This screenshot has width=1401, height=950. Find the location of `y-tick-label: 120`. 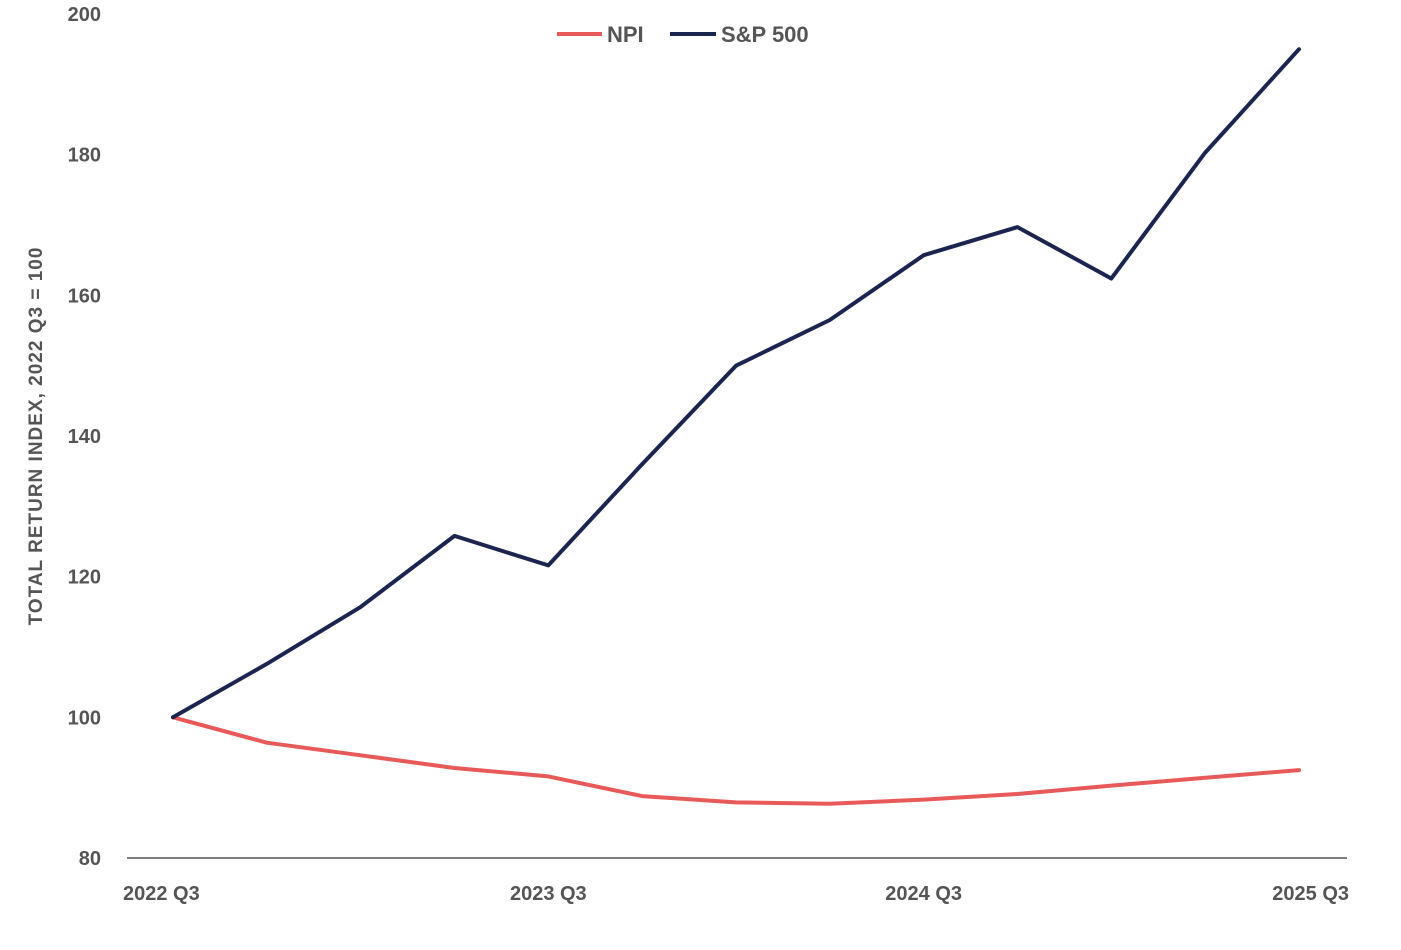

y-tick-label: 120 is located at coordinates (84, 578).